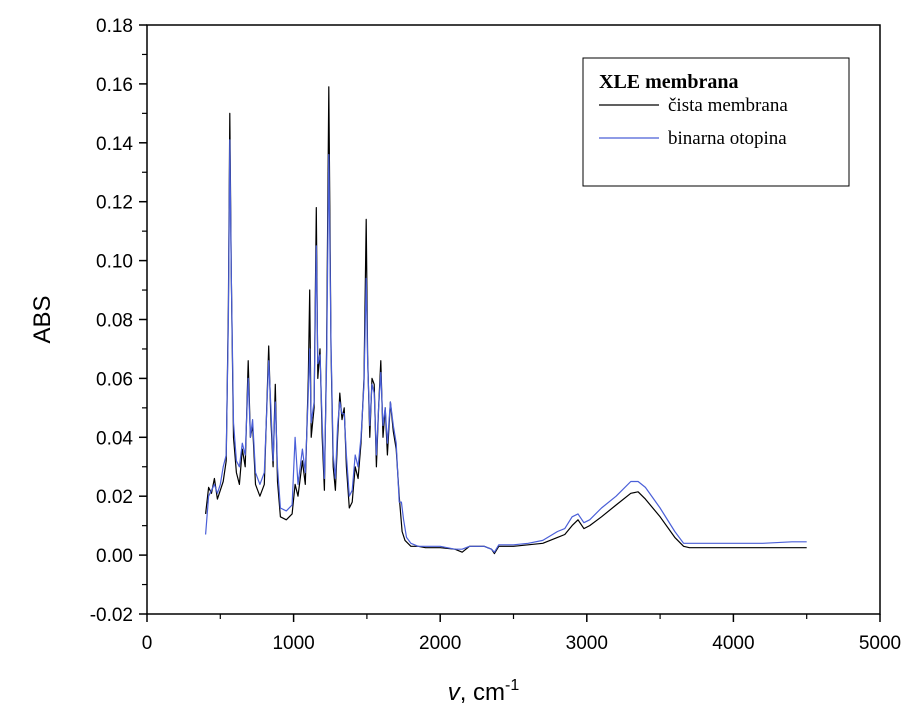 The image size is (910, 713). I want to click on x-axis-title: v, cm-1, so click(484, 691).